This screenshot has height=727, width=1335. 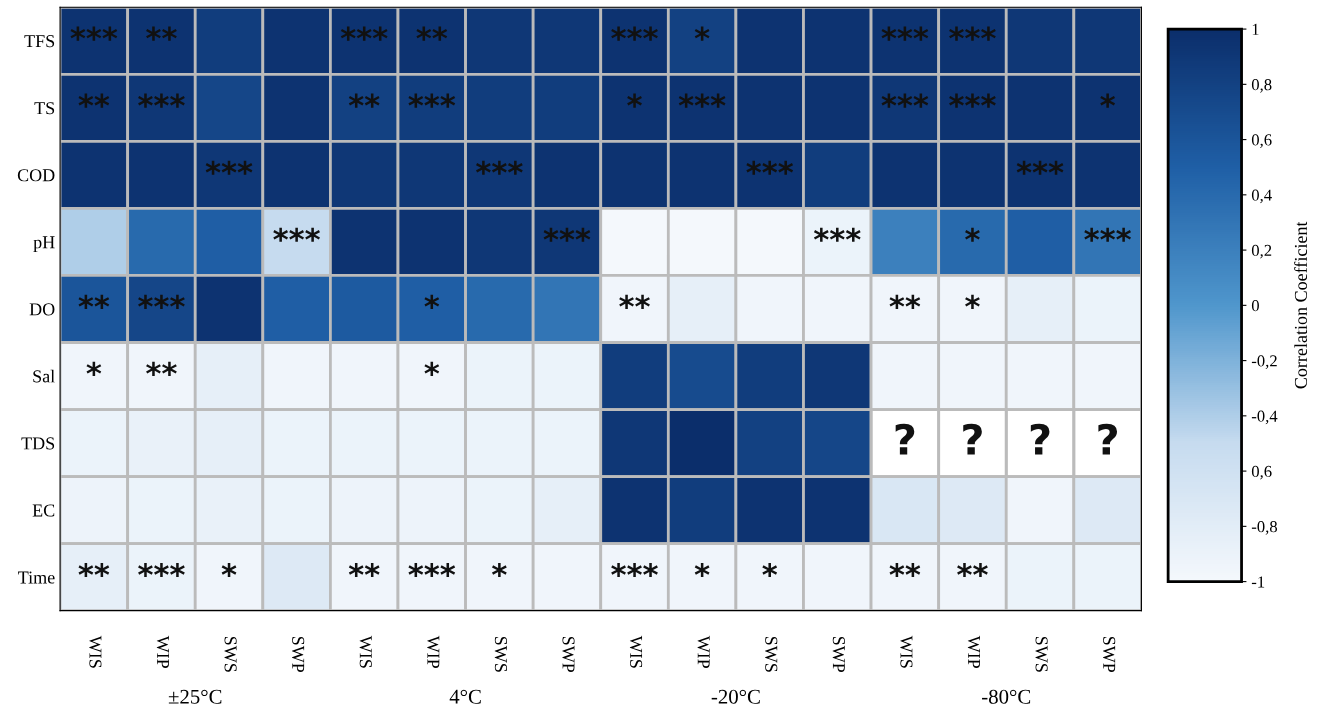 What do you see at coordinates (195, 696) in the screenshot?
I see `text: ±25°C` at bounding box center [195, 696].